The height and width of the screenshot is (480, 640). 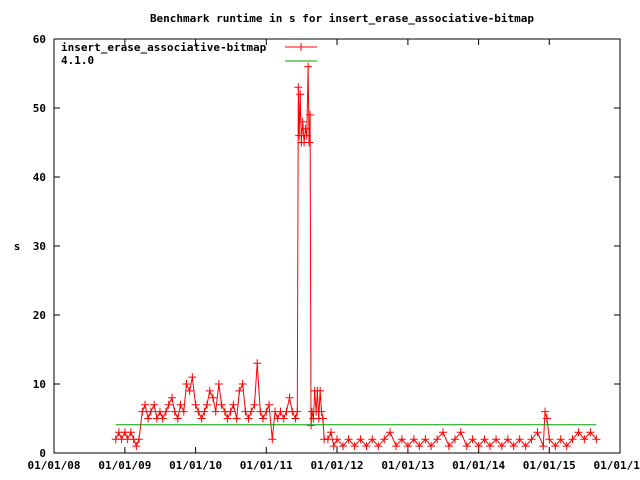 I want to click on x-tick-label: 01/01/15, so click(x=549, y=465).